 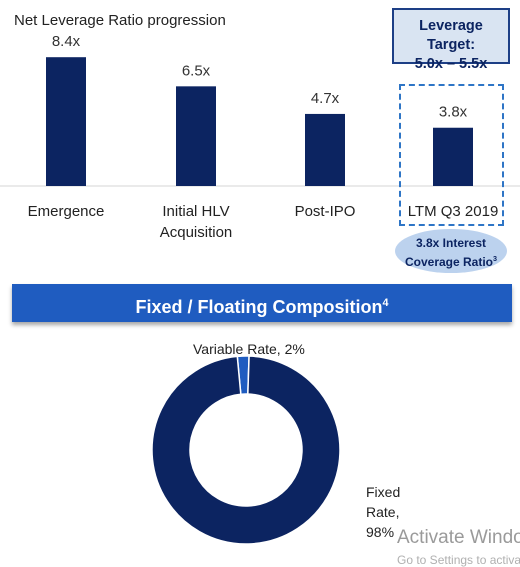 I want to click on leverage-target-title: Leverage Target:, so click(x=451, y=35).